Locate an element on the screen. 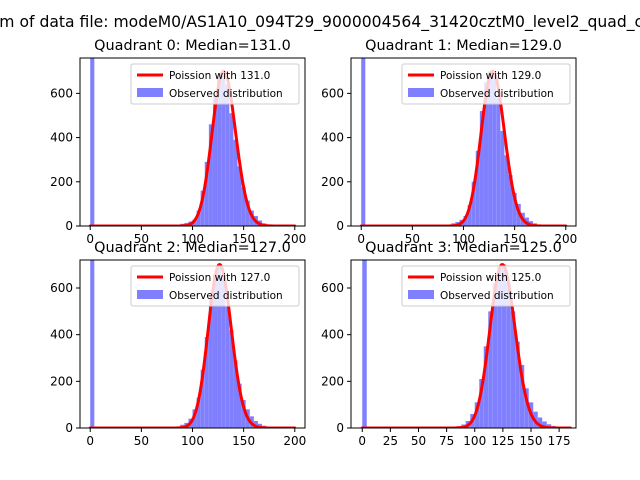  legend-label-poisson: Poission with 129.0 is located at coordinates (490, 76).